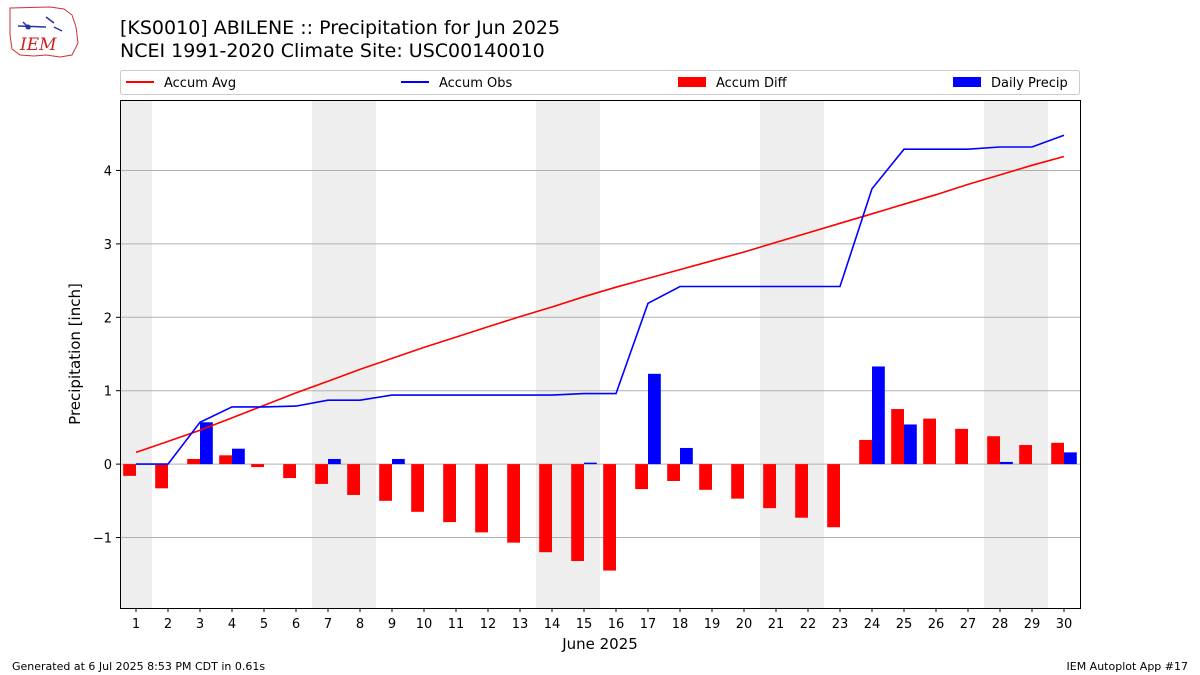 Image resolution: width=1200 pixels, height=675 pixels. I want to click on x-tick-label-8: 8, so click(360, 624).